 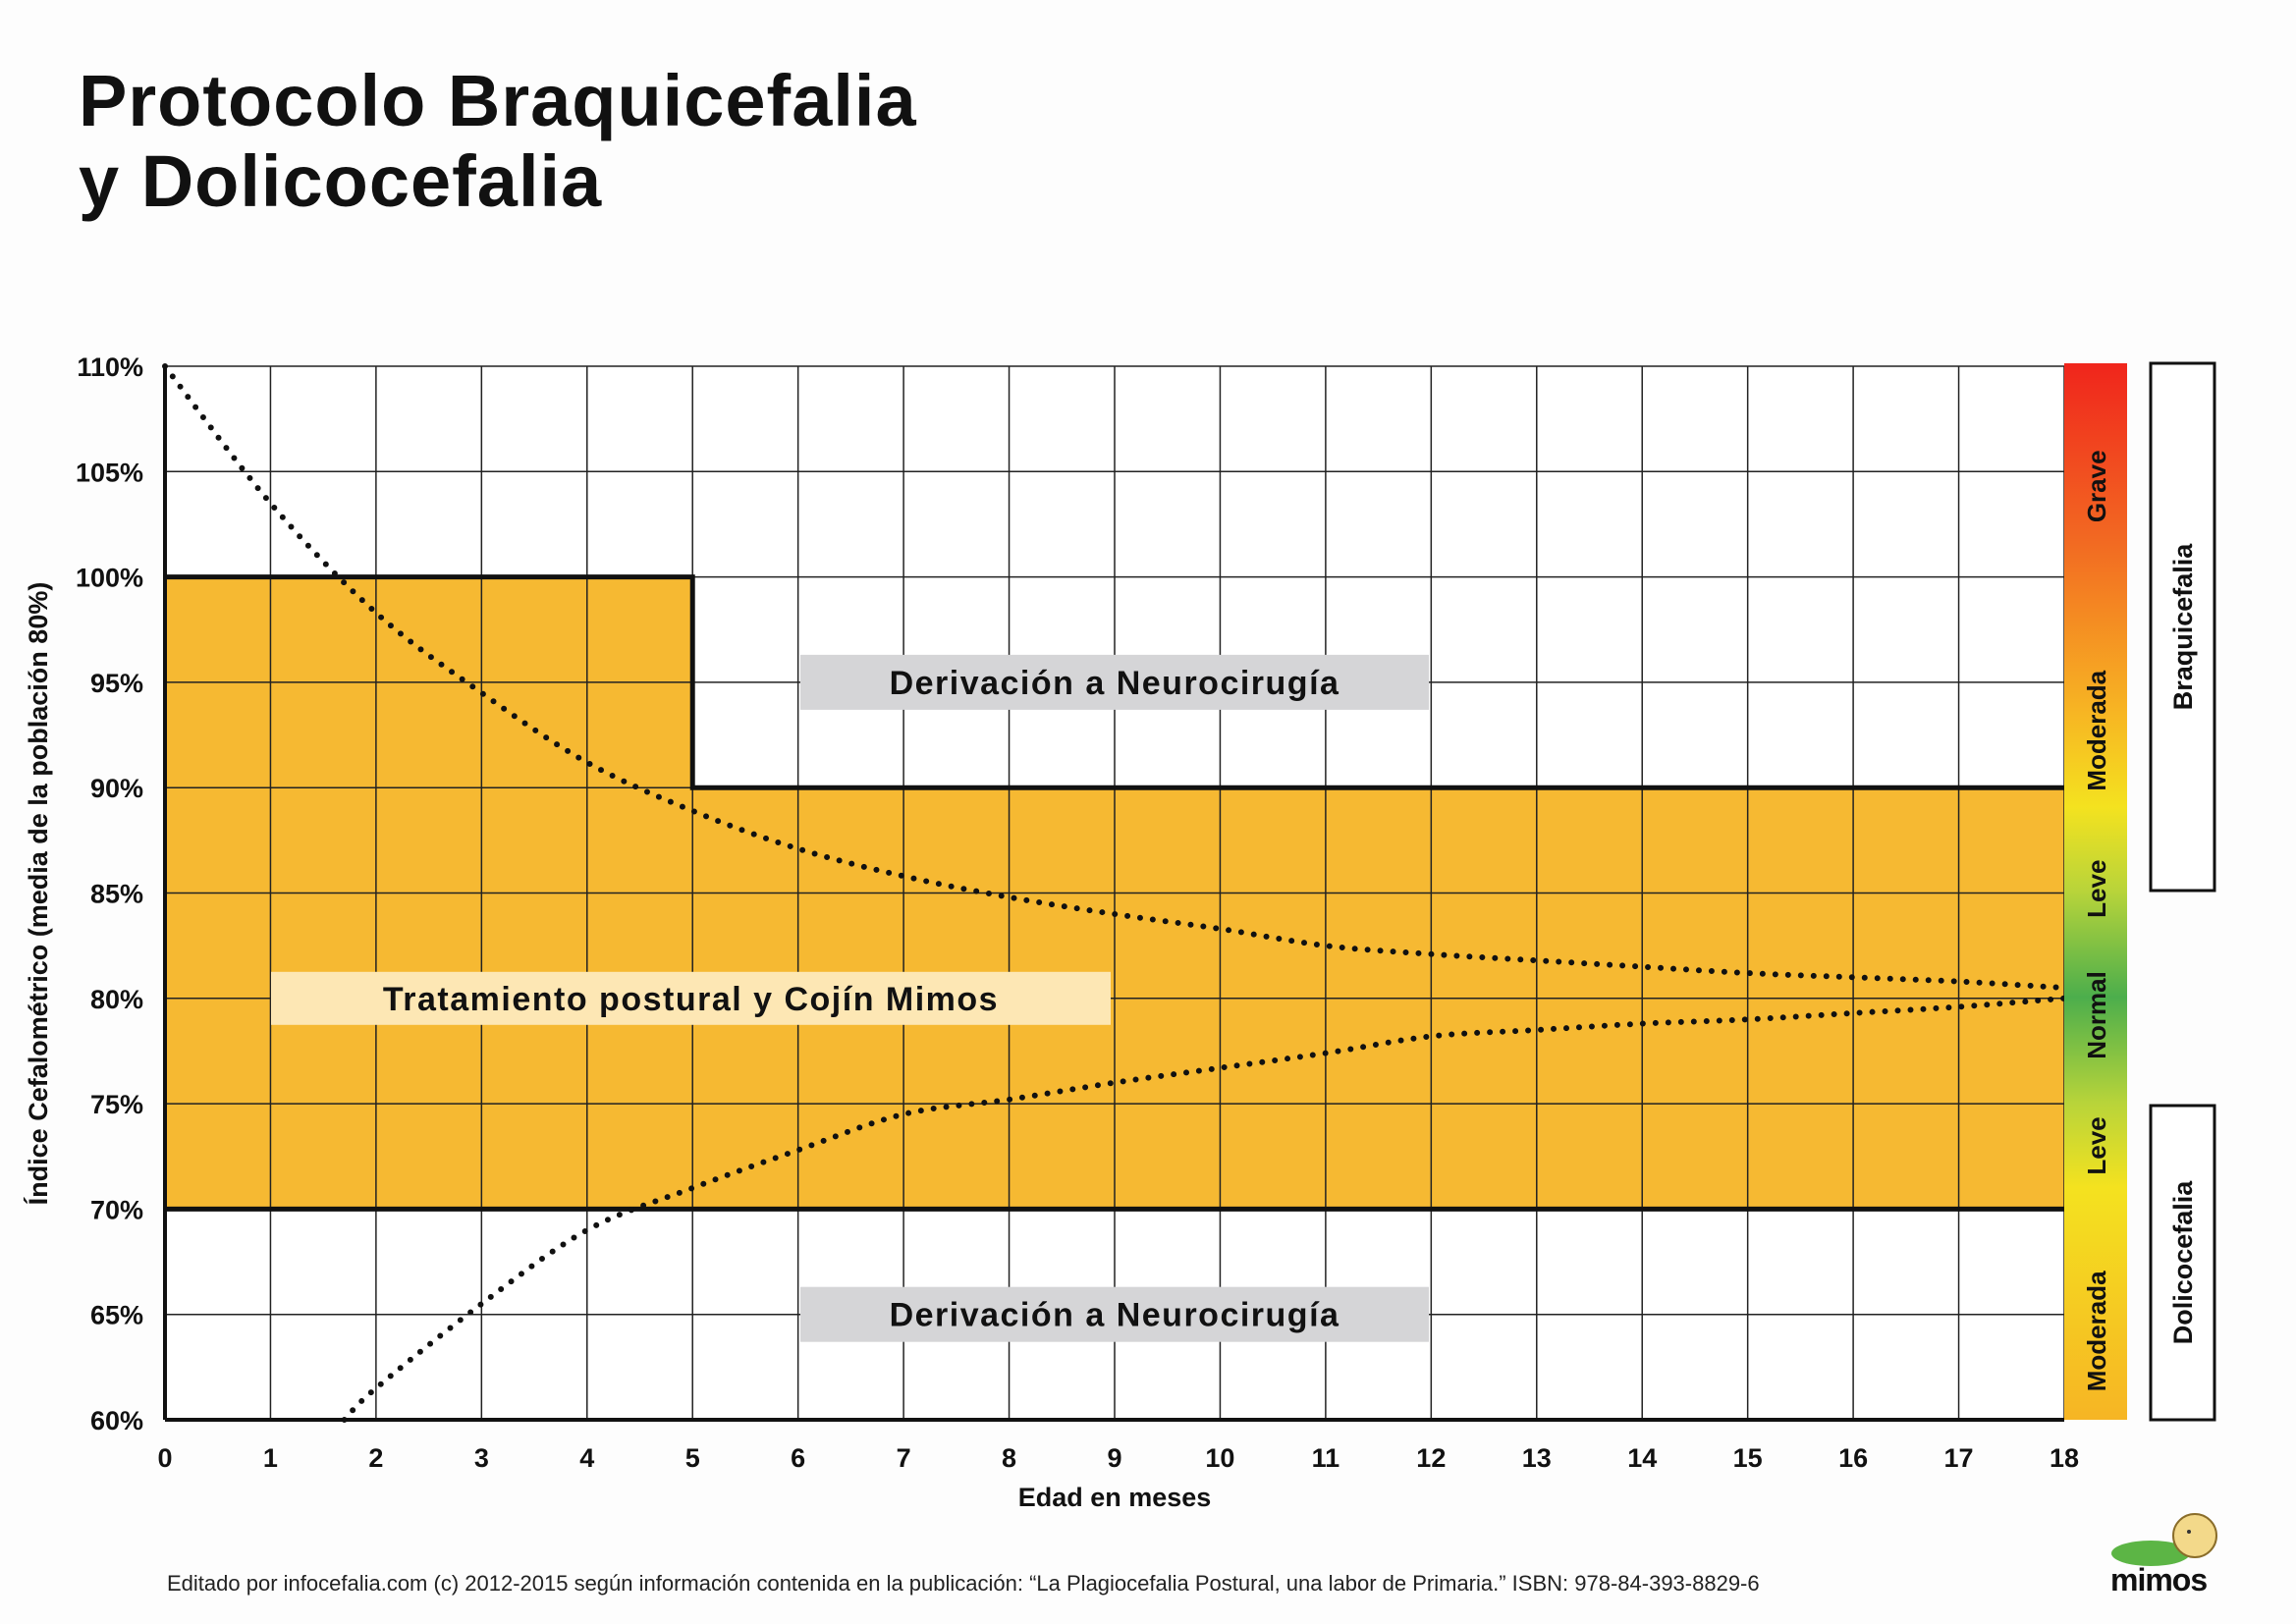 I want to click on x-tick-label: 13, so click(x=1537, y=1458).